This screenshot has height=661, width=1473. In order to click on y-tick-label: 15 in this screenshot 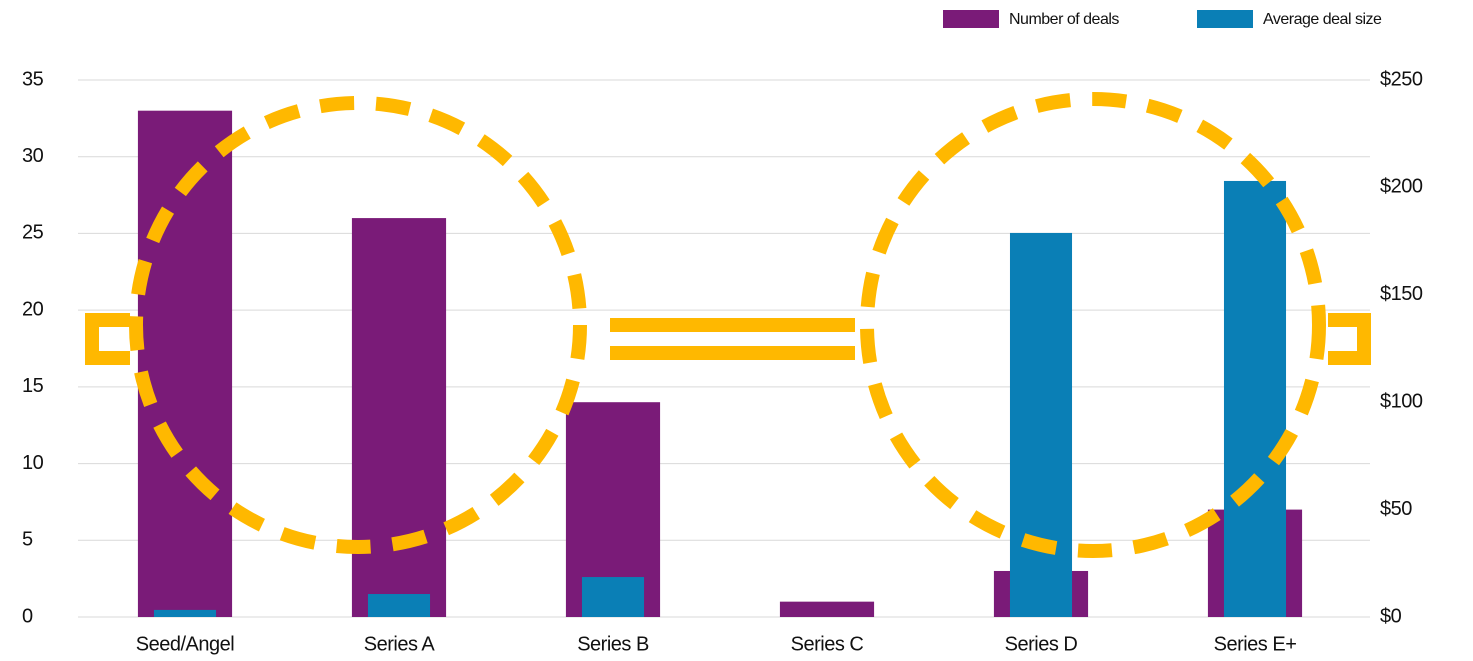, I will do `click(33, 386)`.